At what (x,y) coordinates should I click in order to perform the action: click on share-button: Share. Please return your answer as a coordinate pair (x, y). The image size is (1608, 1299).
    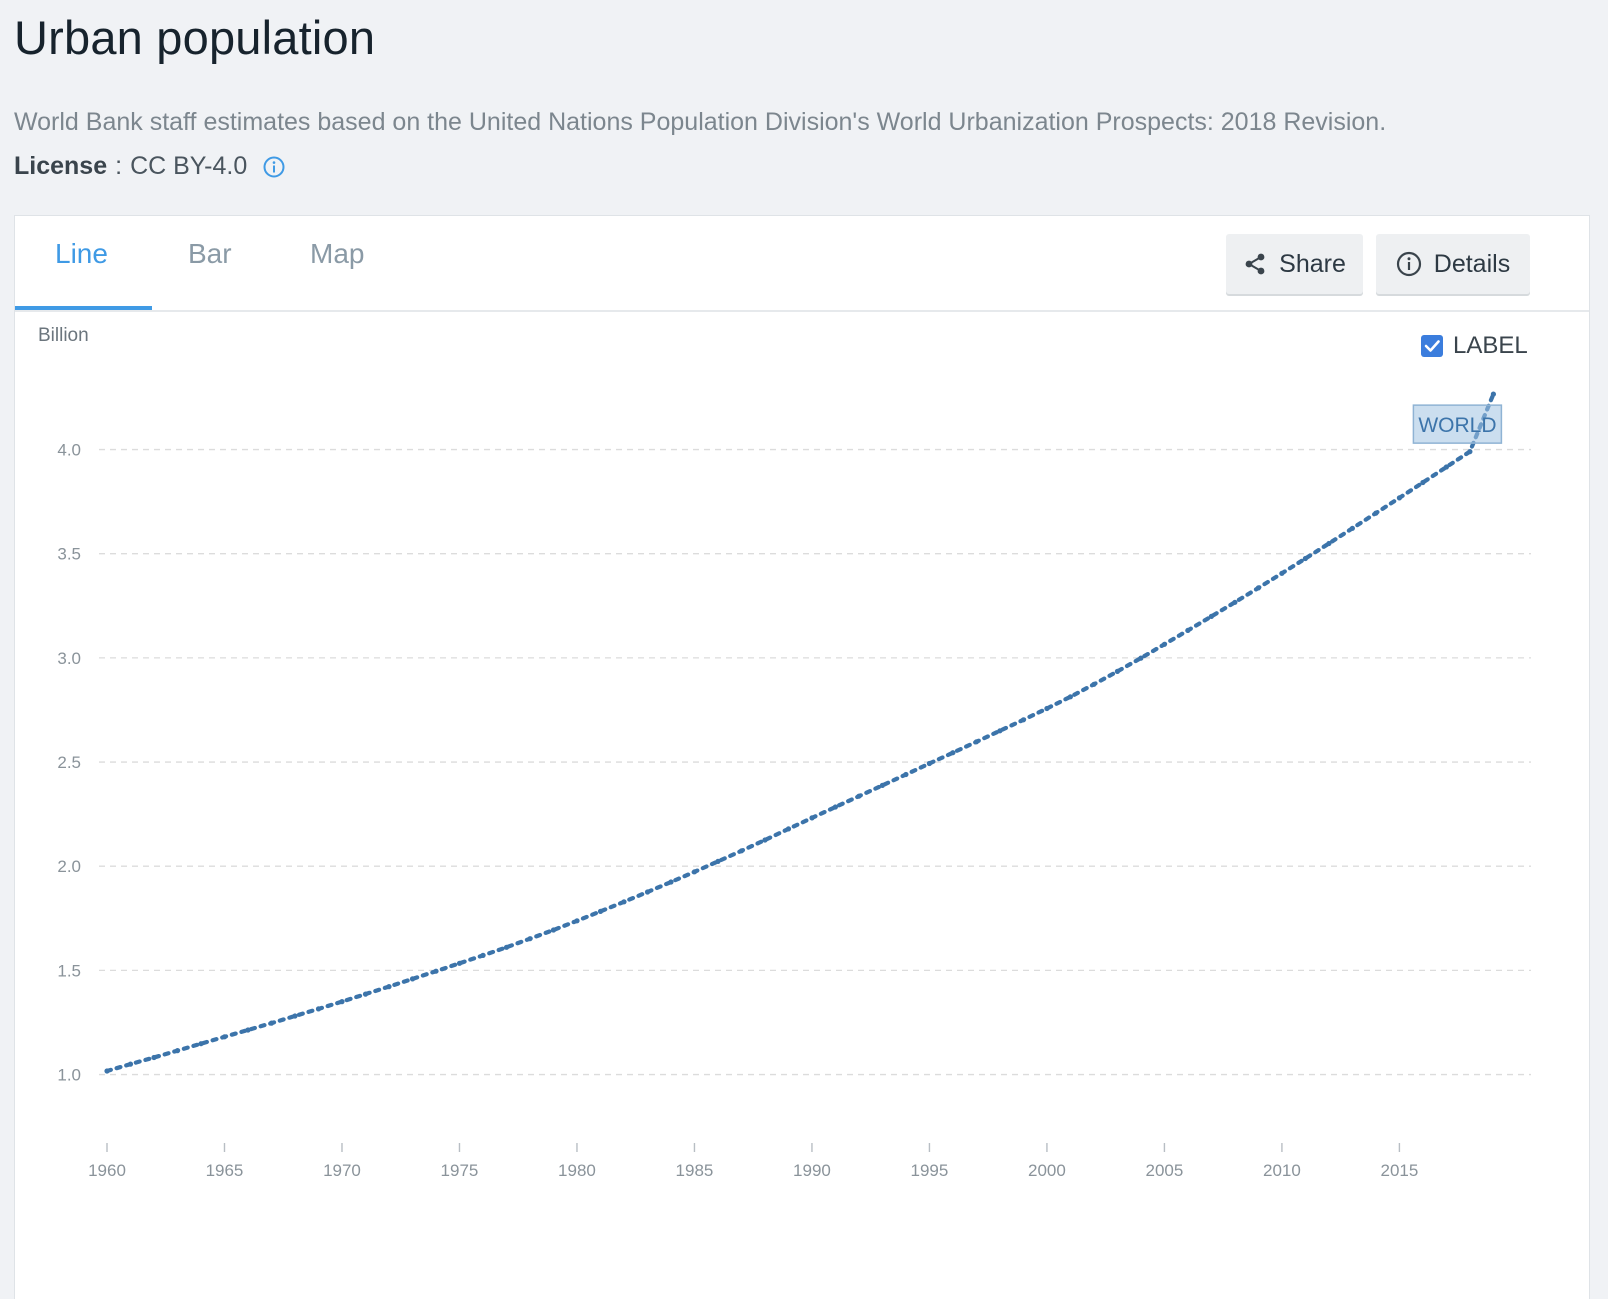
    Looking at the image, I should click on (1294, 264).